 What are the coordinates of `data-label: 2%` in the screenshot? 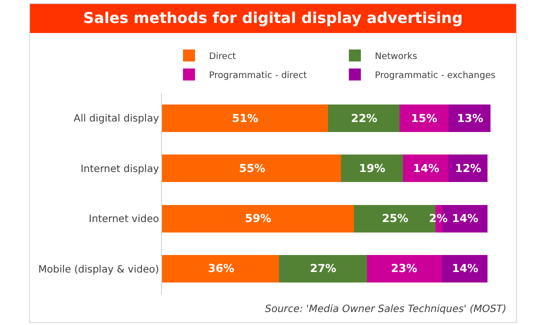 It's located at (438, 218).